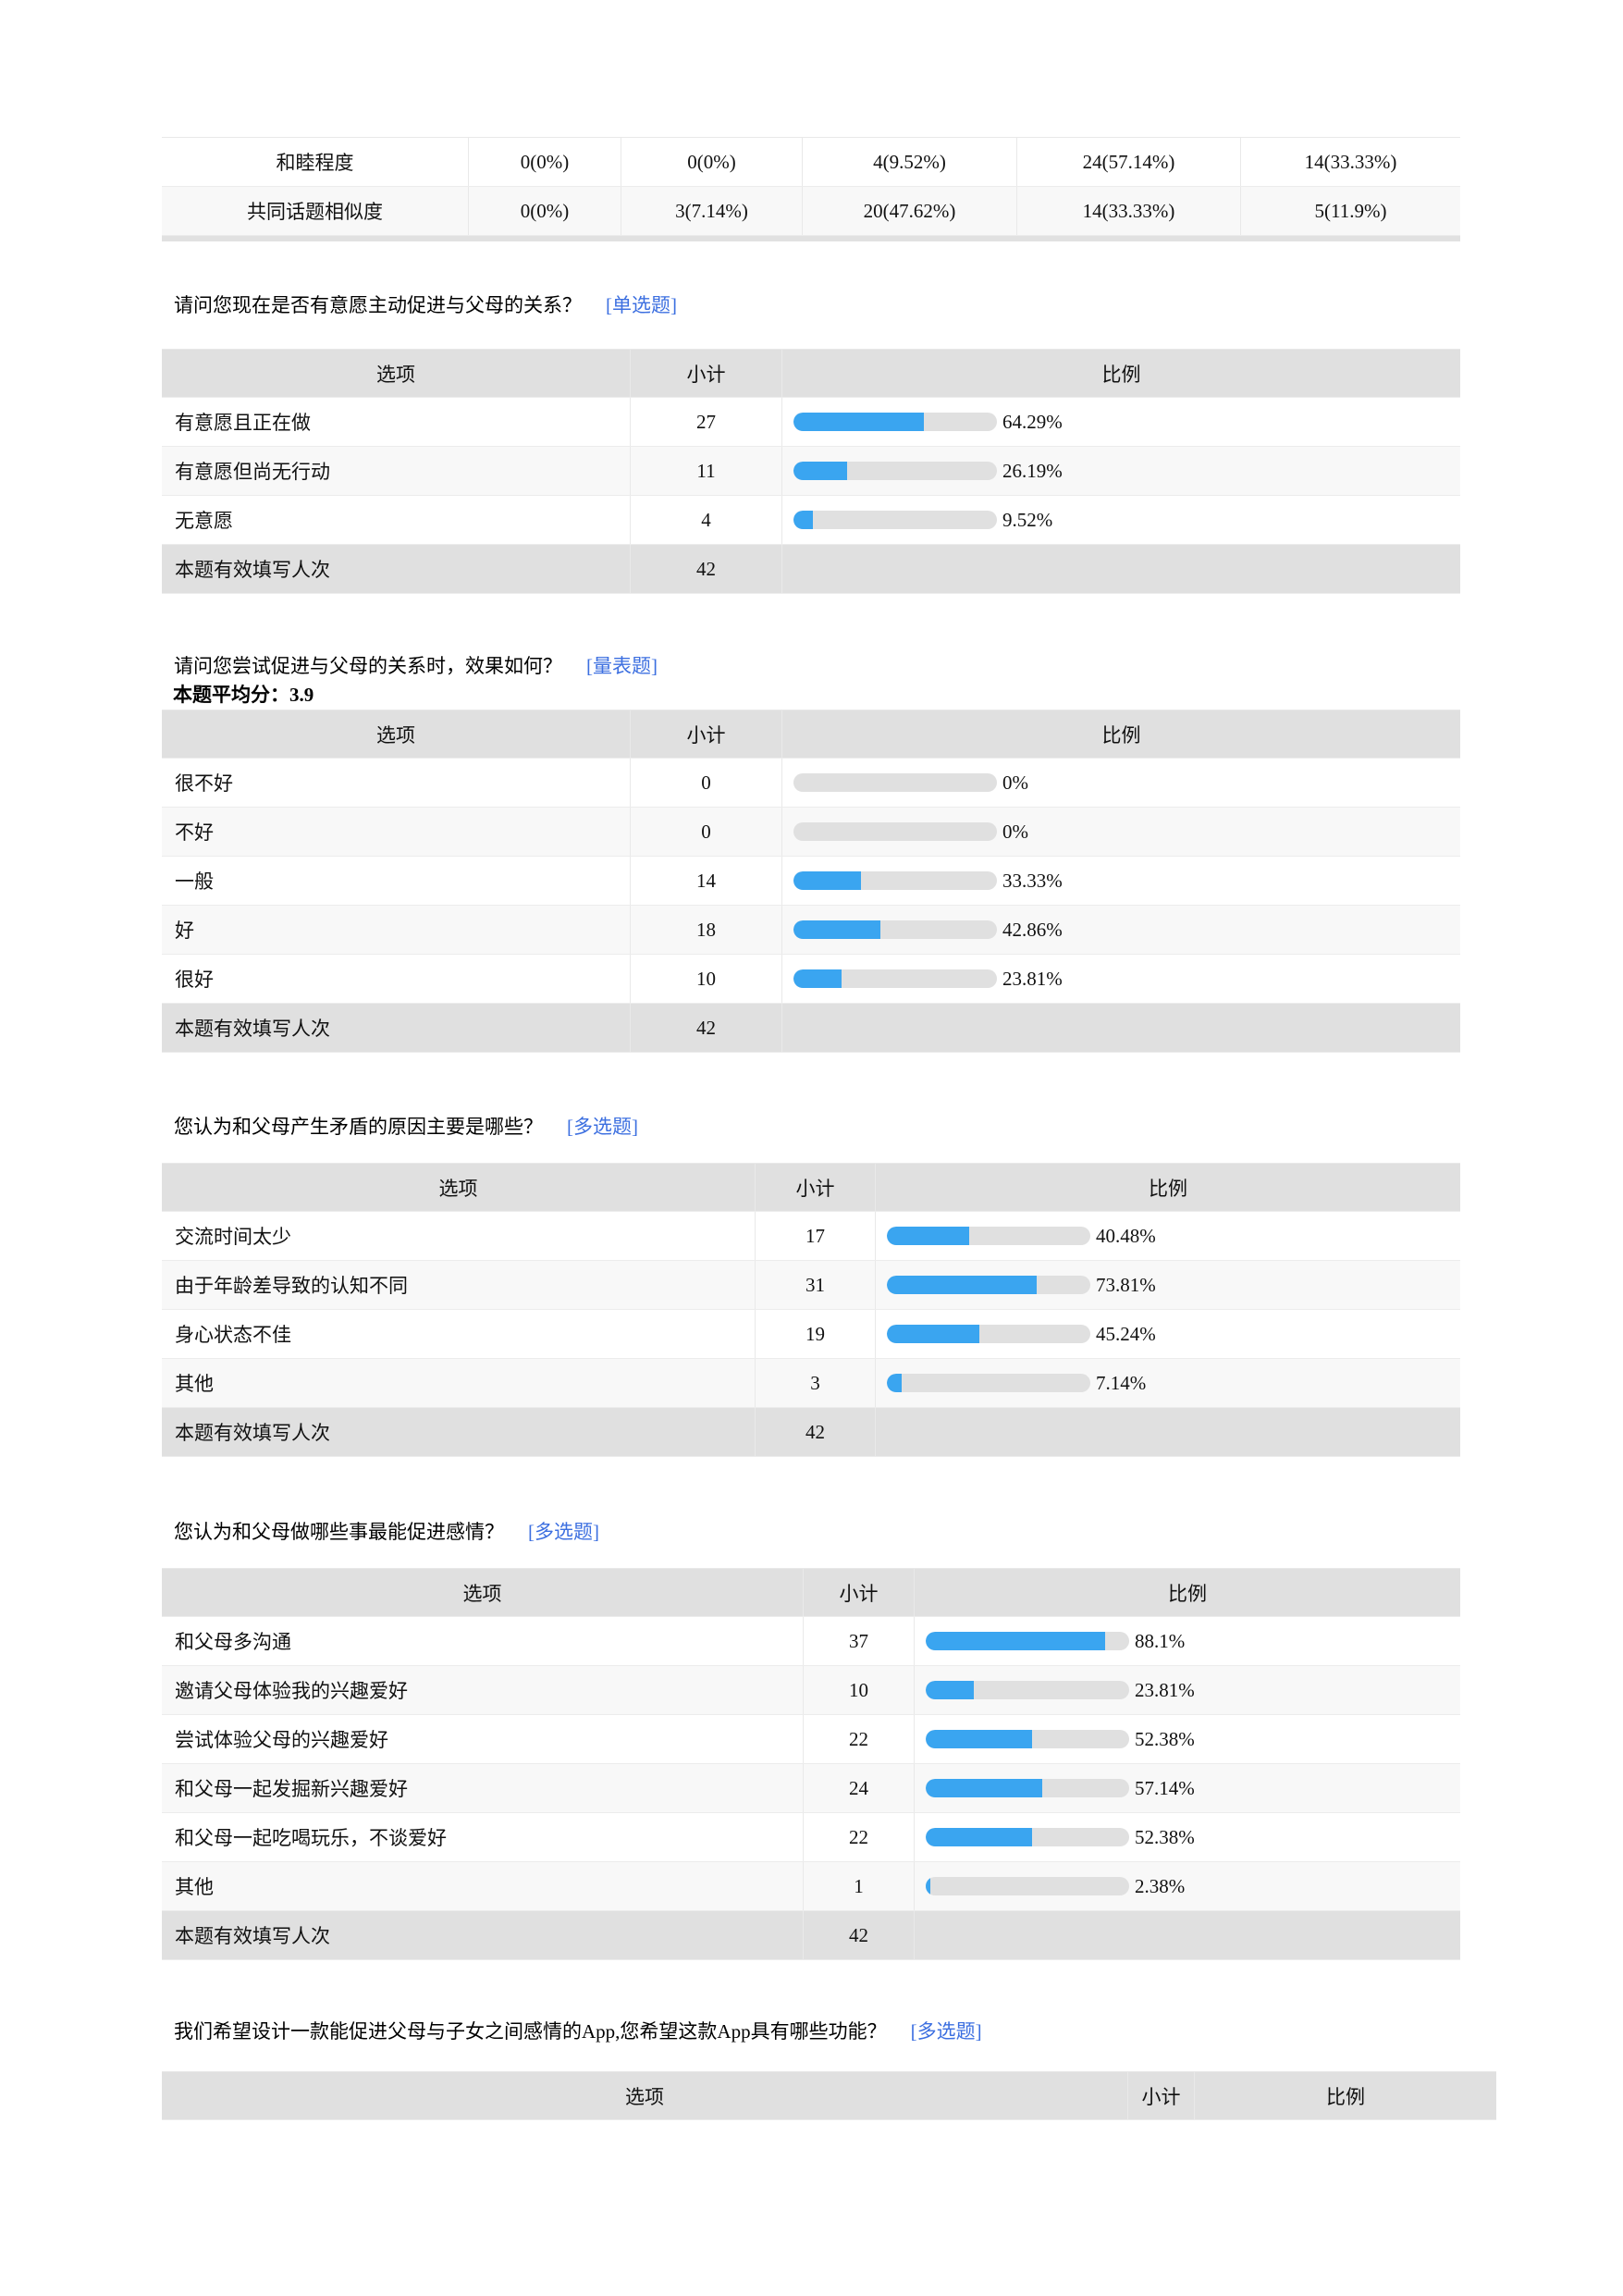 The width and height of the screenshot is (1623, 2296). Describe the element at coordinates (1160, 1640) in the screenshot. I see `ratio-percent-label: 88.1%` at that location.